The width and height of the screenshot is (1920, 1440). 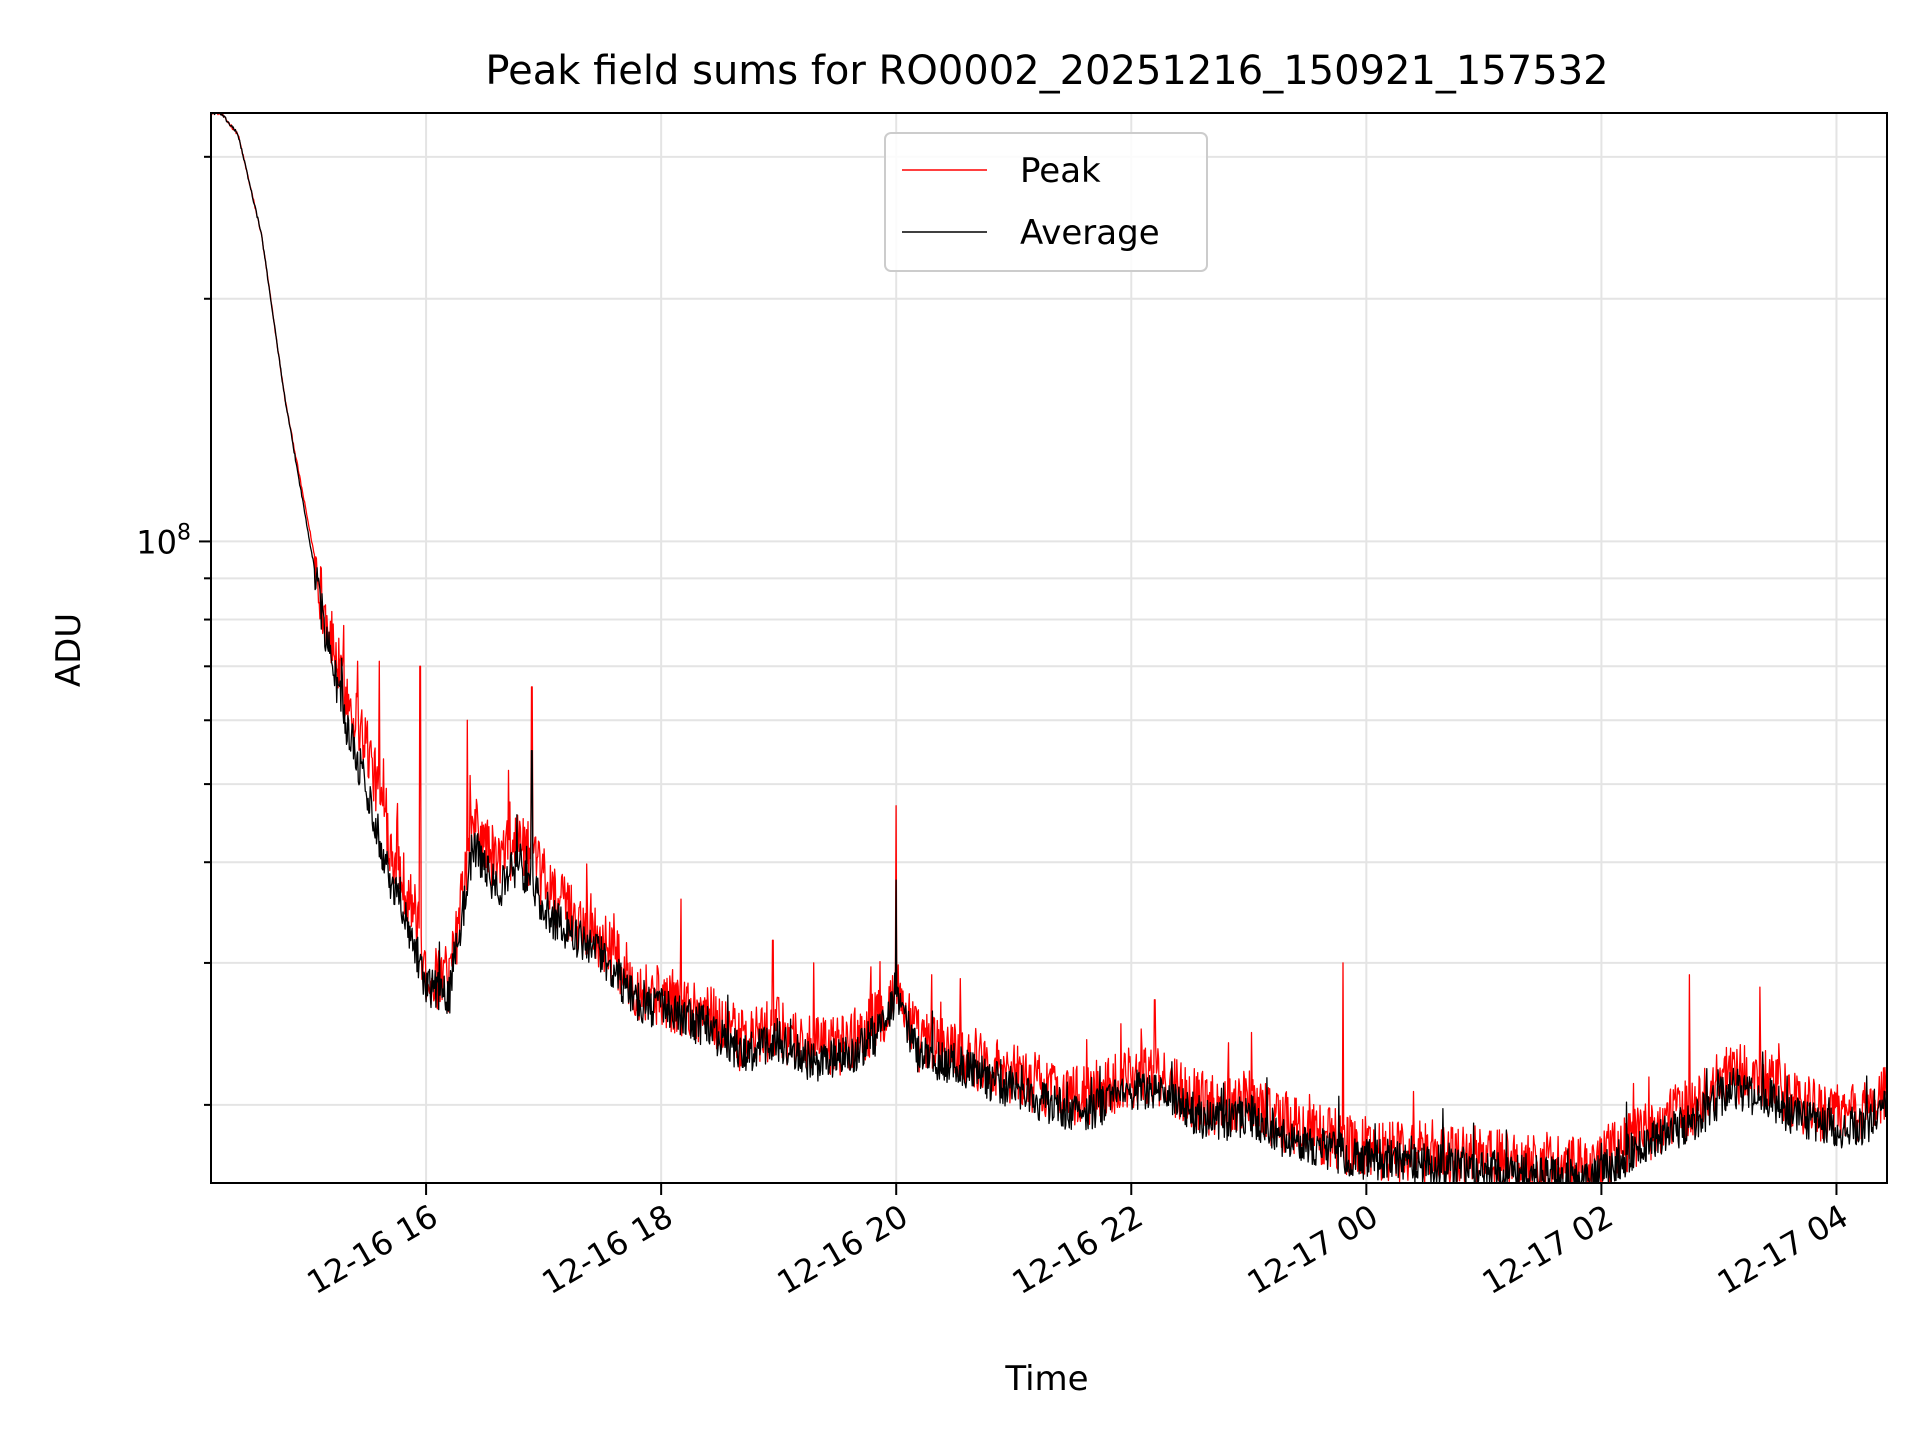 What do you see at coordinates (1060, 171) in the screenshot?
I see `legend-label-peak: Peak` at bounding box center [1060, 171].